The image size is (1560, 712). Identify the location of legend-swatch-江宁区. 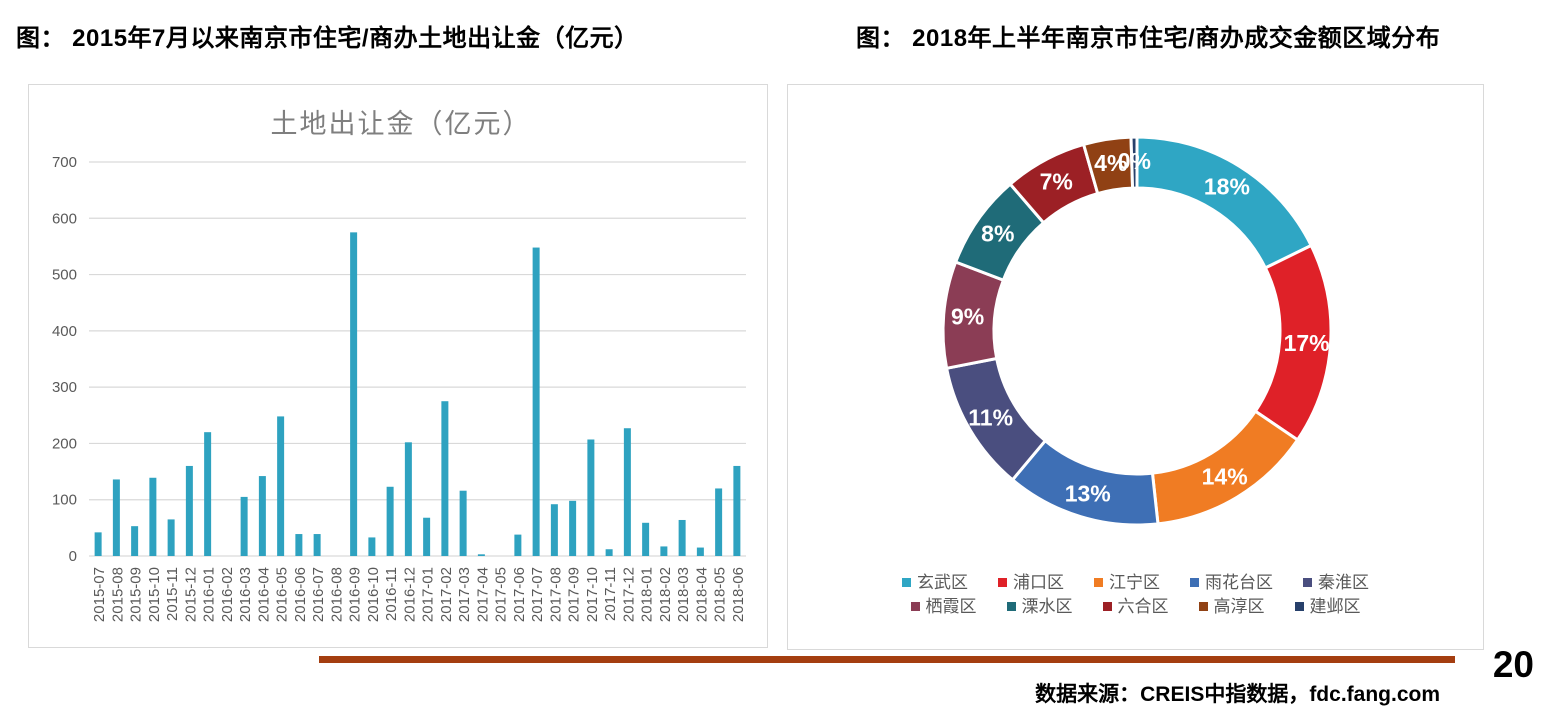
(1098, 582).